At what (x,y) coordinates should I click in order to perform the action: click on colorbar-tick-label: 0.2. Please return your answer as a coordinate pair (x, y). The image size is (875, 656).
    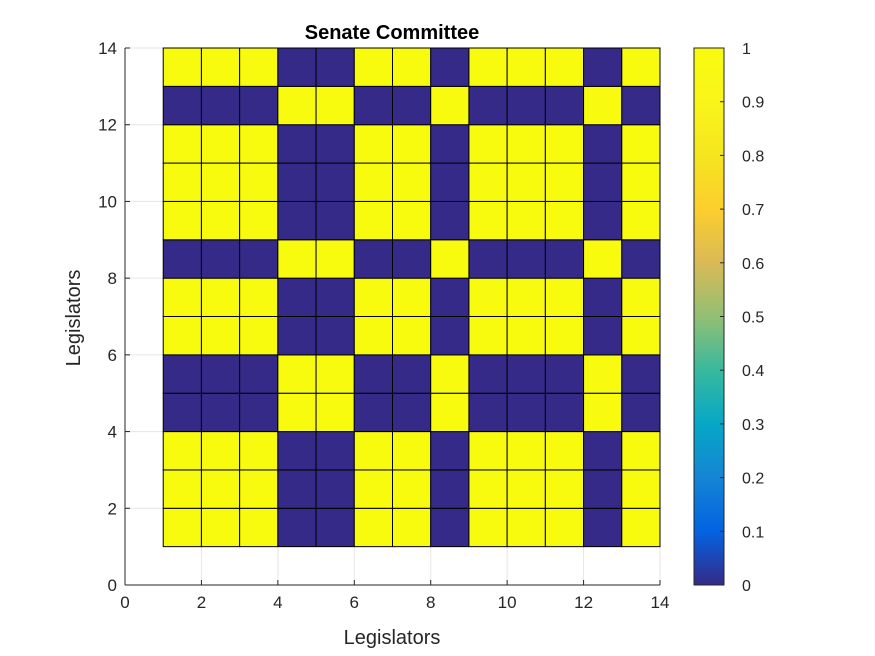
    Looking at the image, I should click on (753, 479).